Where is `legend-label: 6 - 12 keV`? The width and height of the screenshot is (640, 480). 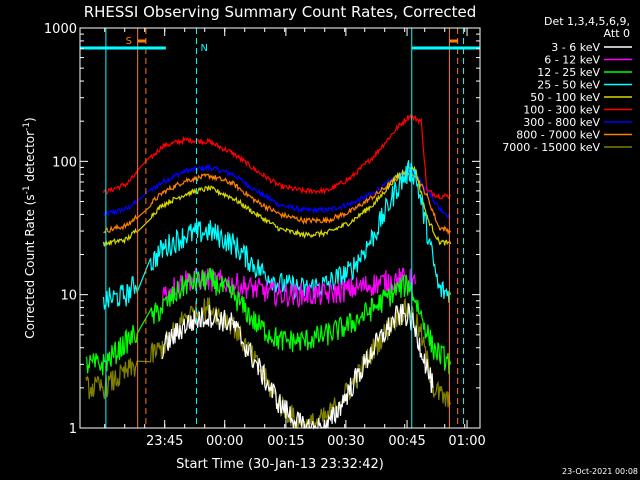 legend-label: 6 - 12 keV is located at coordinates (572, 60).